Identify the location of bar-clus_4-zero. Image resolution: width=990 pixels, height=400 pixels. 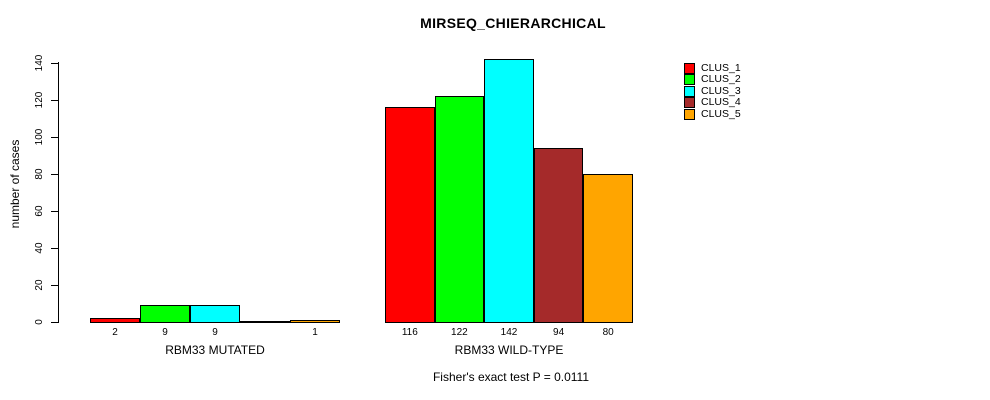
(265, 322).